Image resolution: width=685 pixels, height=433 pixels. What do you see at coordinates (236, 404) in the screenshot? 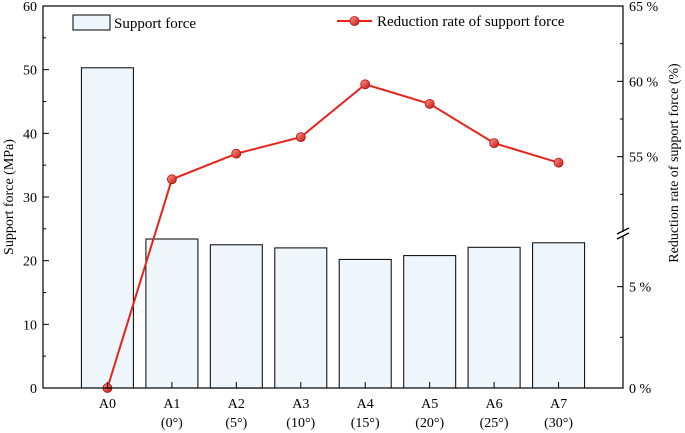
I see `x-tick-label: A2` at bounding box center [236, 404].